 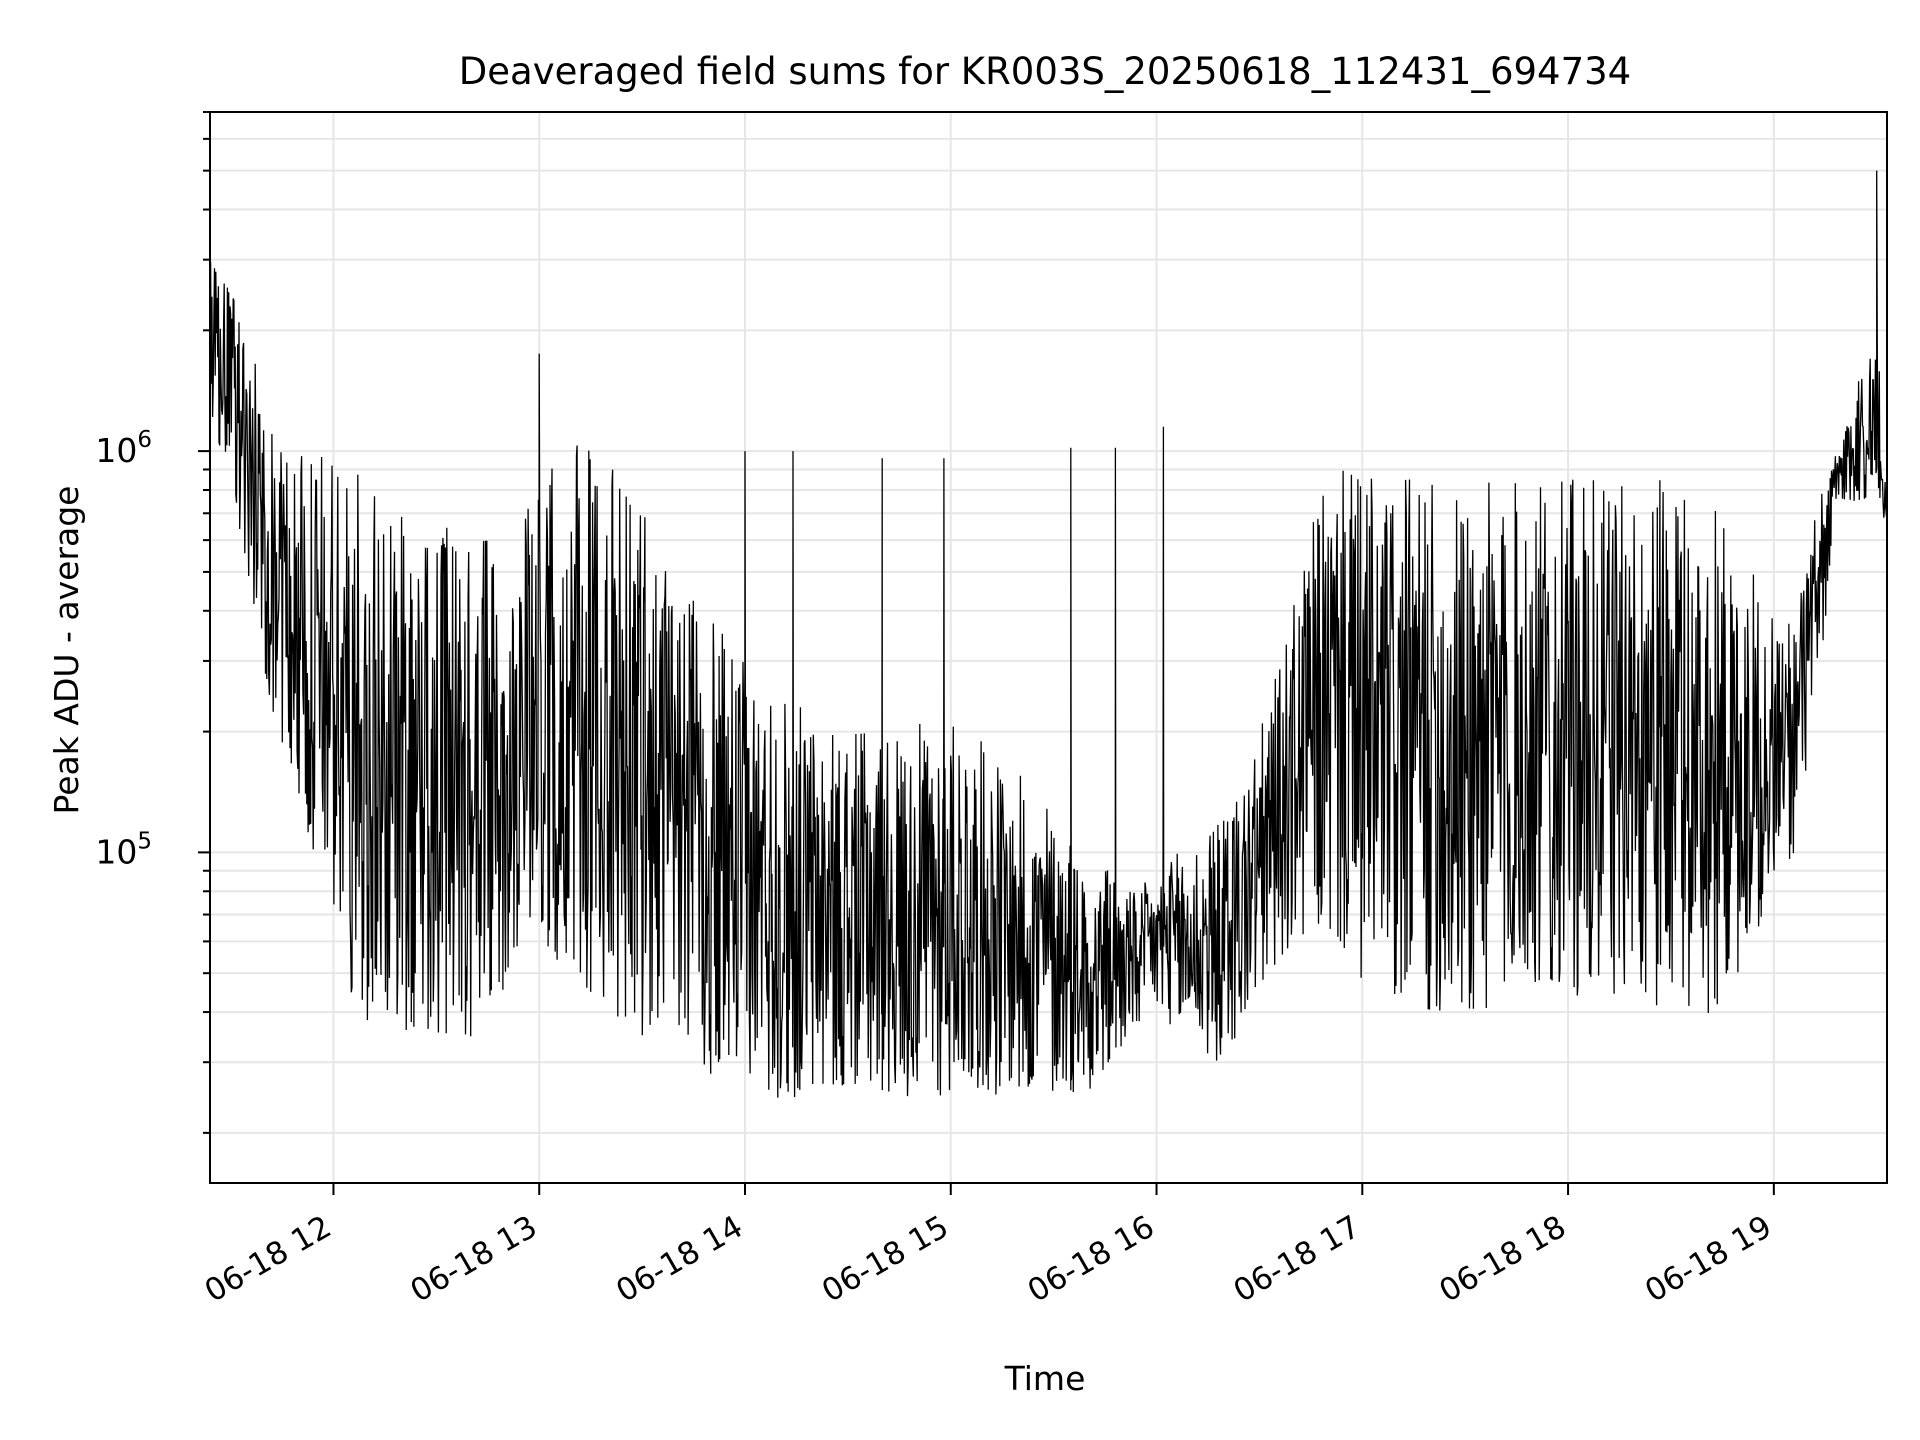 I want to click on x-axis-label: Time, so click(x=1045, y=1378).